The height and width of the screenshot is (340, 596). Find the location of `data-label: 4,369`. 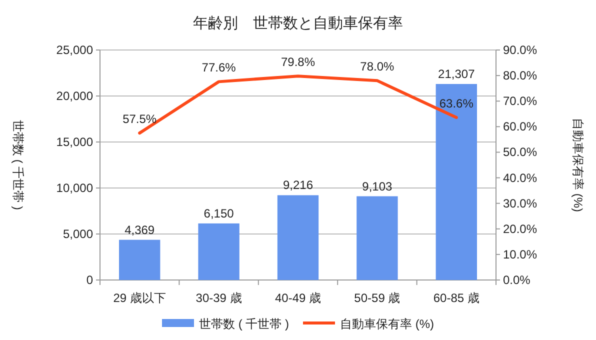

data-label: 4,369 is located at coordinates (139, 229).